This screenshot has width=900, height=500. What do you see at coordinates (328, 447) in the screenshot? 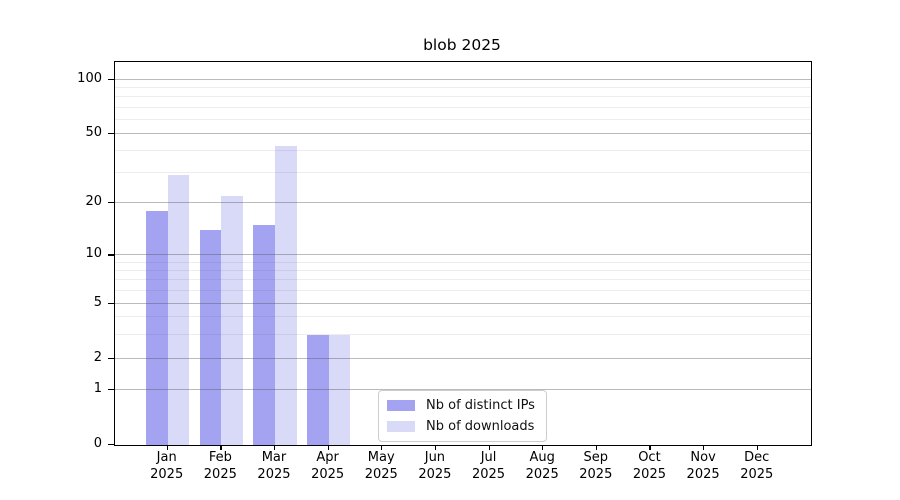
I see `x-tick-mark-apr-2025` at bounding box center [328, 447].